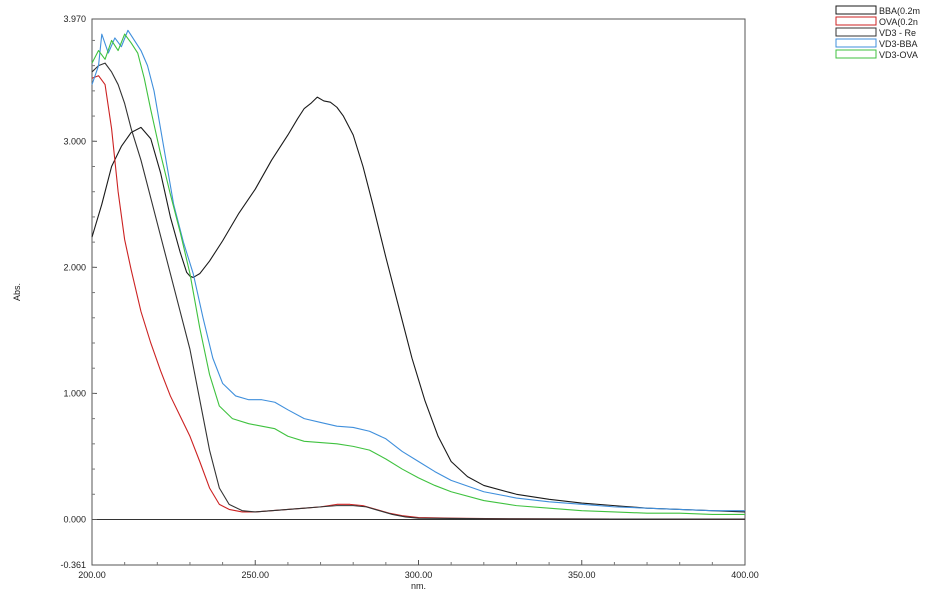 This screenshot has width=932, height=596. I want to click on y-tick-label: 3.000, so click(74, 141).